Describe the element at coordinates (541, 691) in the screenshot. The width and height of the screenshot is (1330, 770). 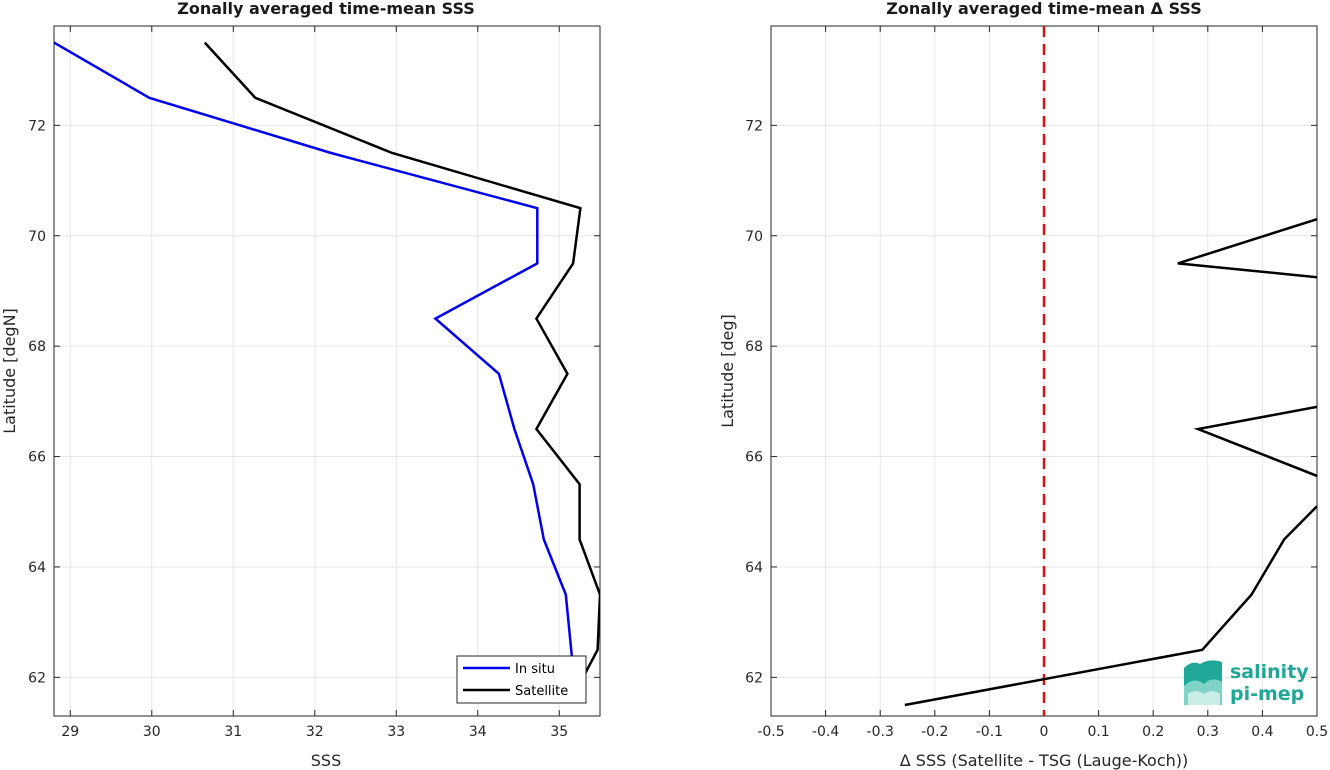
I see `legend-label-satellite: Satellite` at that location.